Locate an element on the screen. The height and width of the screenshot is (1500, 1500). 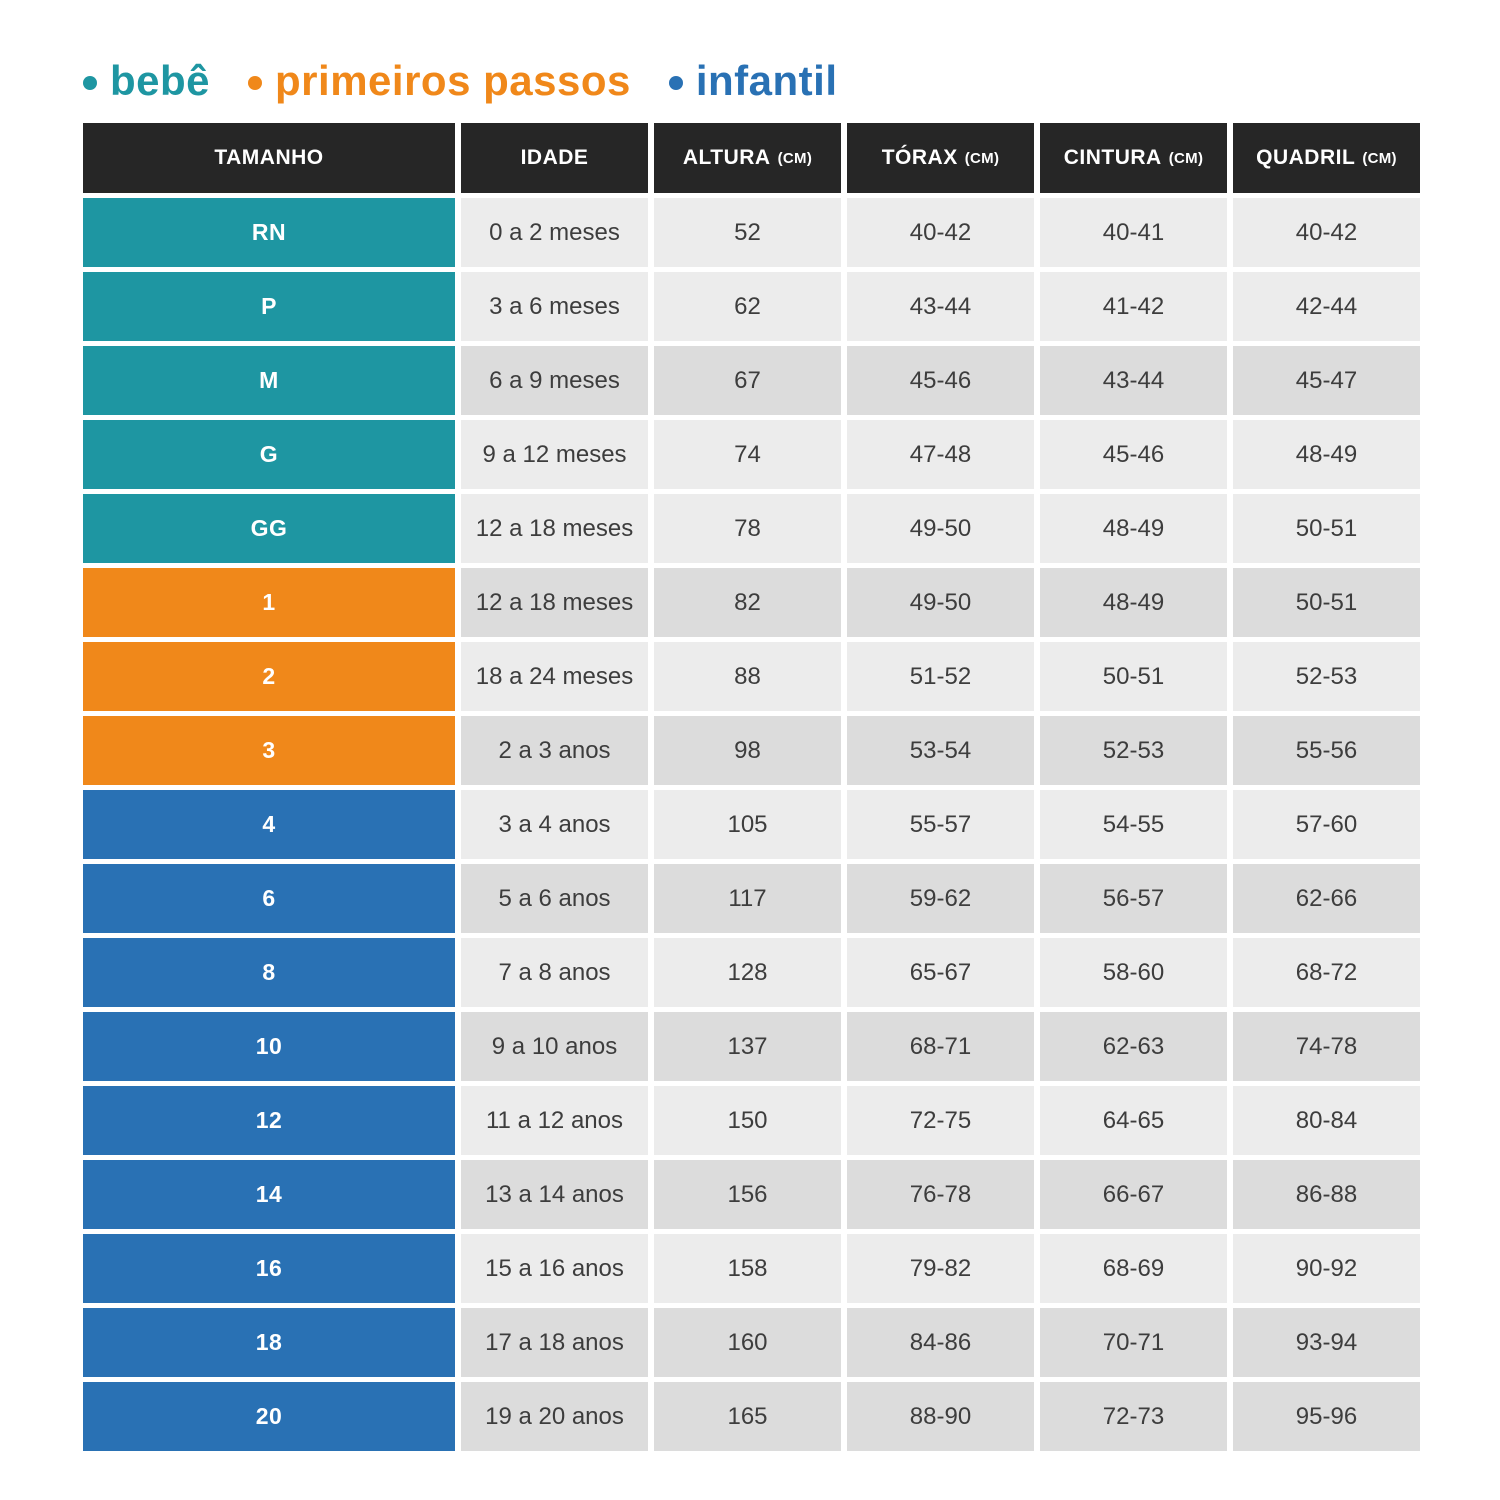
size-cell-12: 12 is located at coordinates (269, 1120).